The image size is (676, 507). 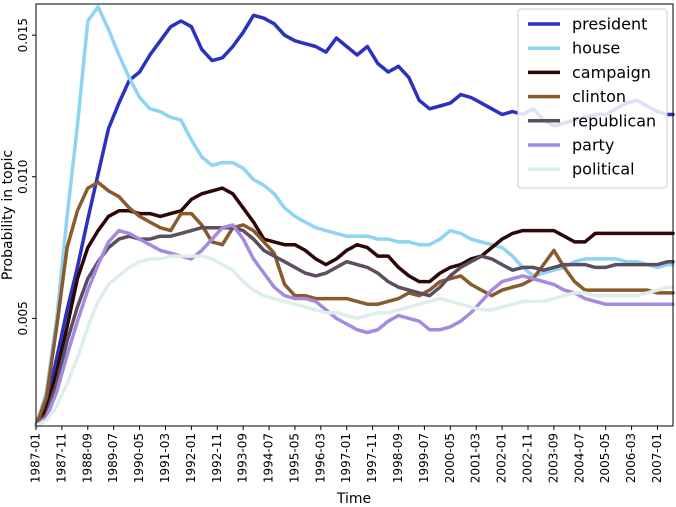 I want to click on y-axis: 0.005 0.010 0.015, so click(x=26, y=177).